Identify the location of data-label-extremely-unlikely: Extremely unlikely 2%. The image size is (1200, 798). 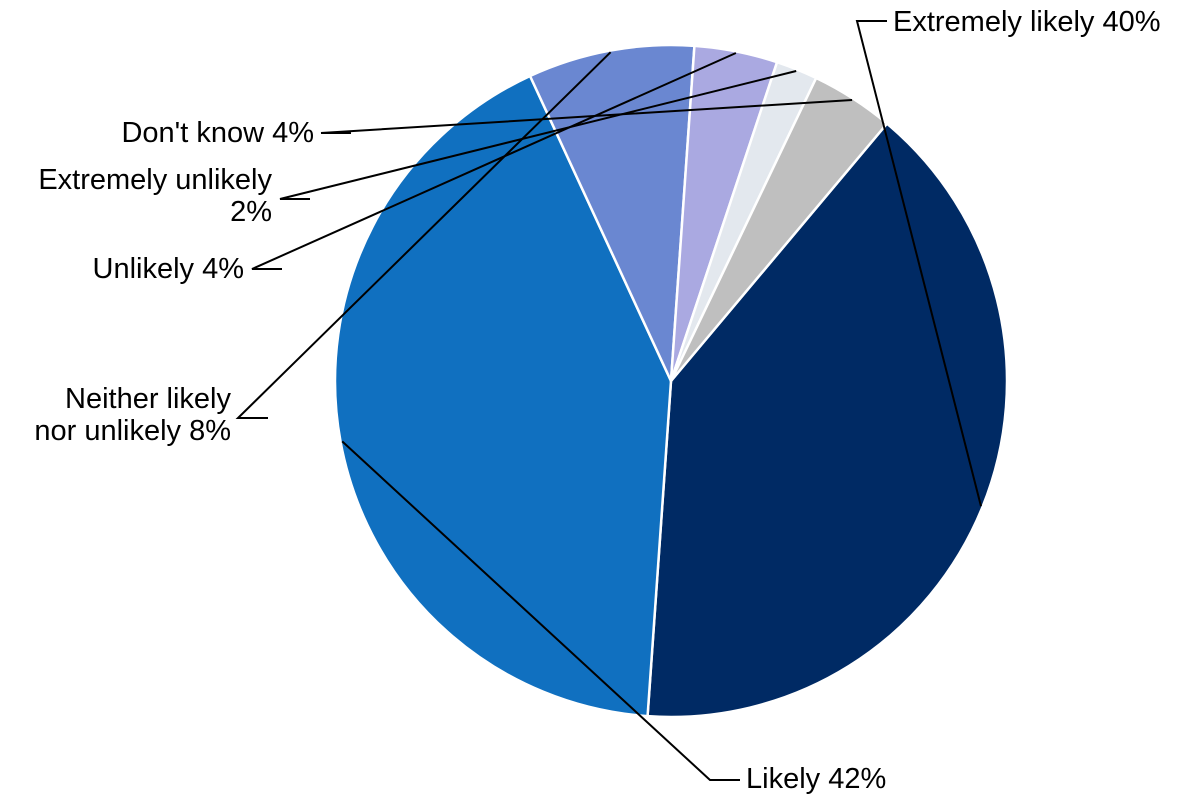
(155, 196).